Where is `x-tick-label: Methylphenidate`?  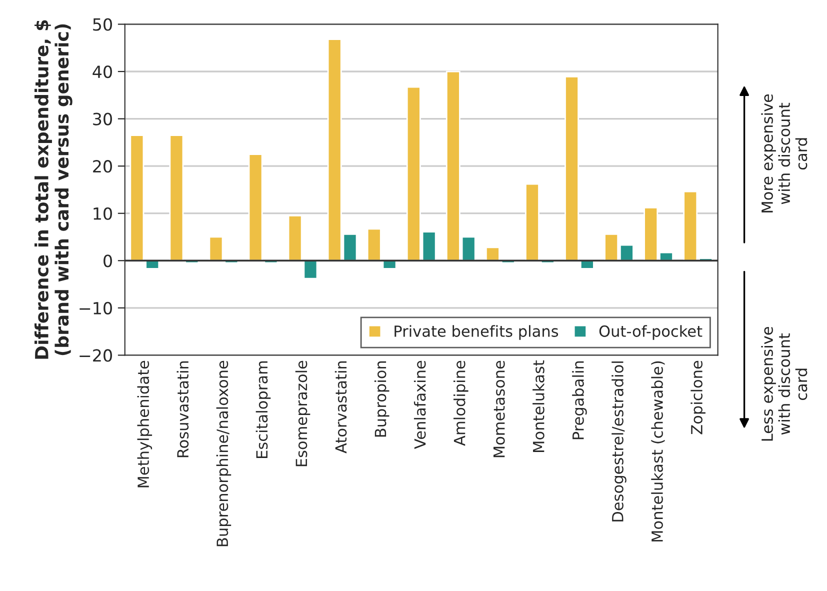
x-tick-label: Methylphenidate is located at coordinates (144, 424).